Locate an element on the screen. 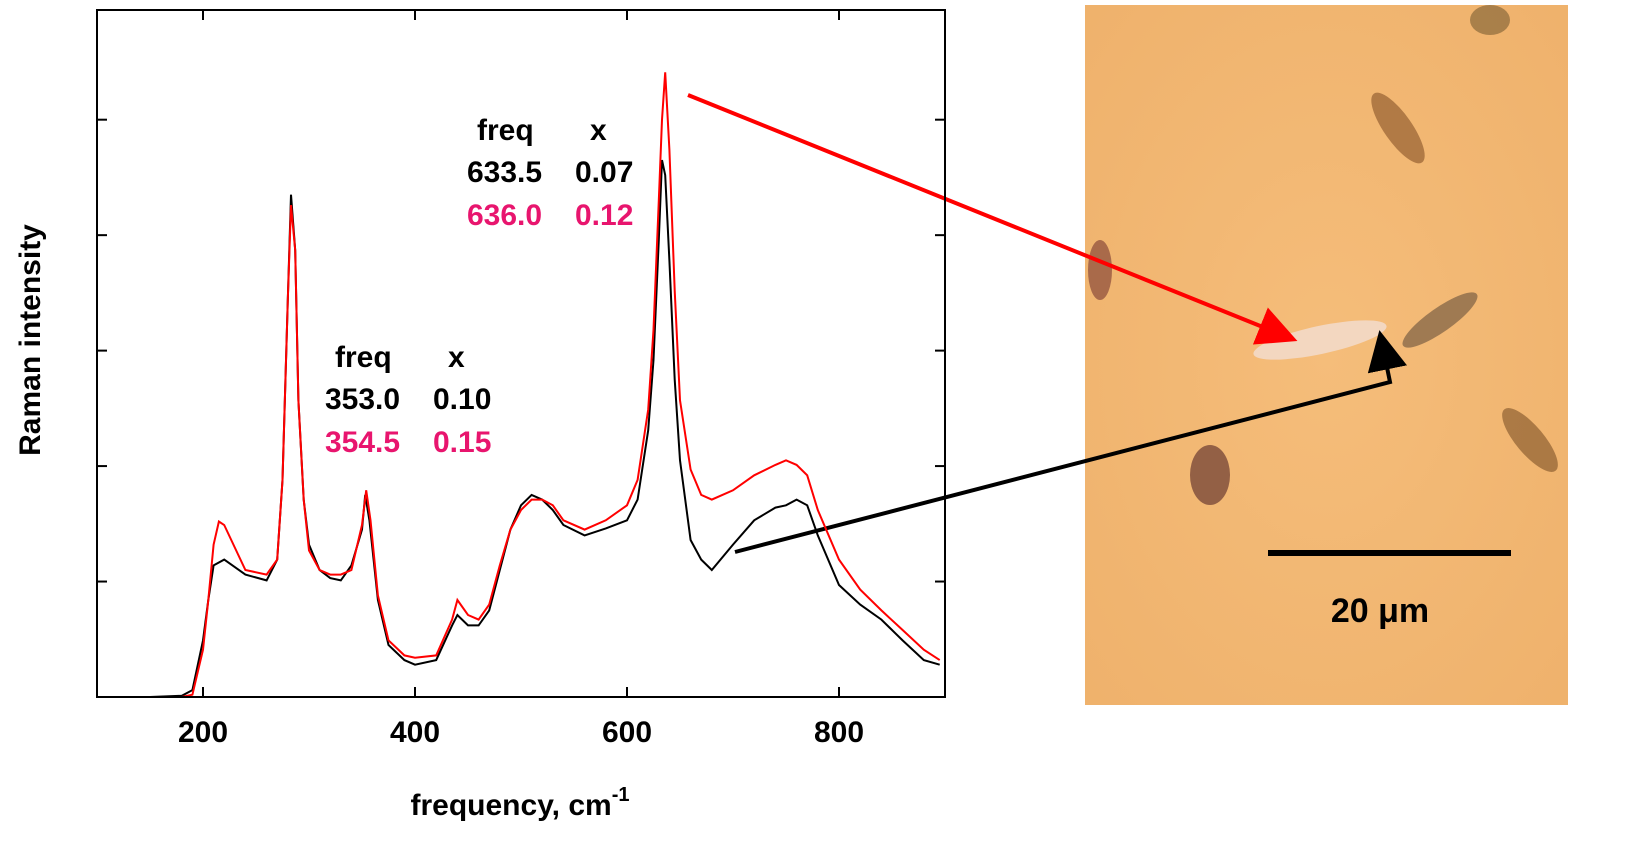 The image size is (1643, 867). annotation-cell: 353.0 is located at coordinates (362, 399).